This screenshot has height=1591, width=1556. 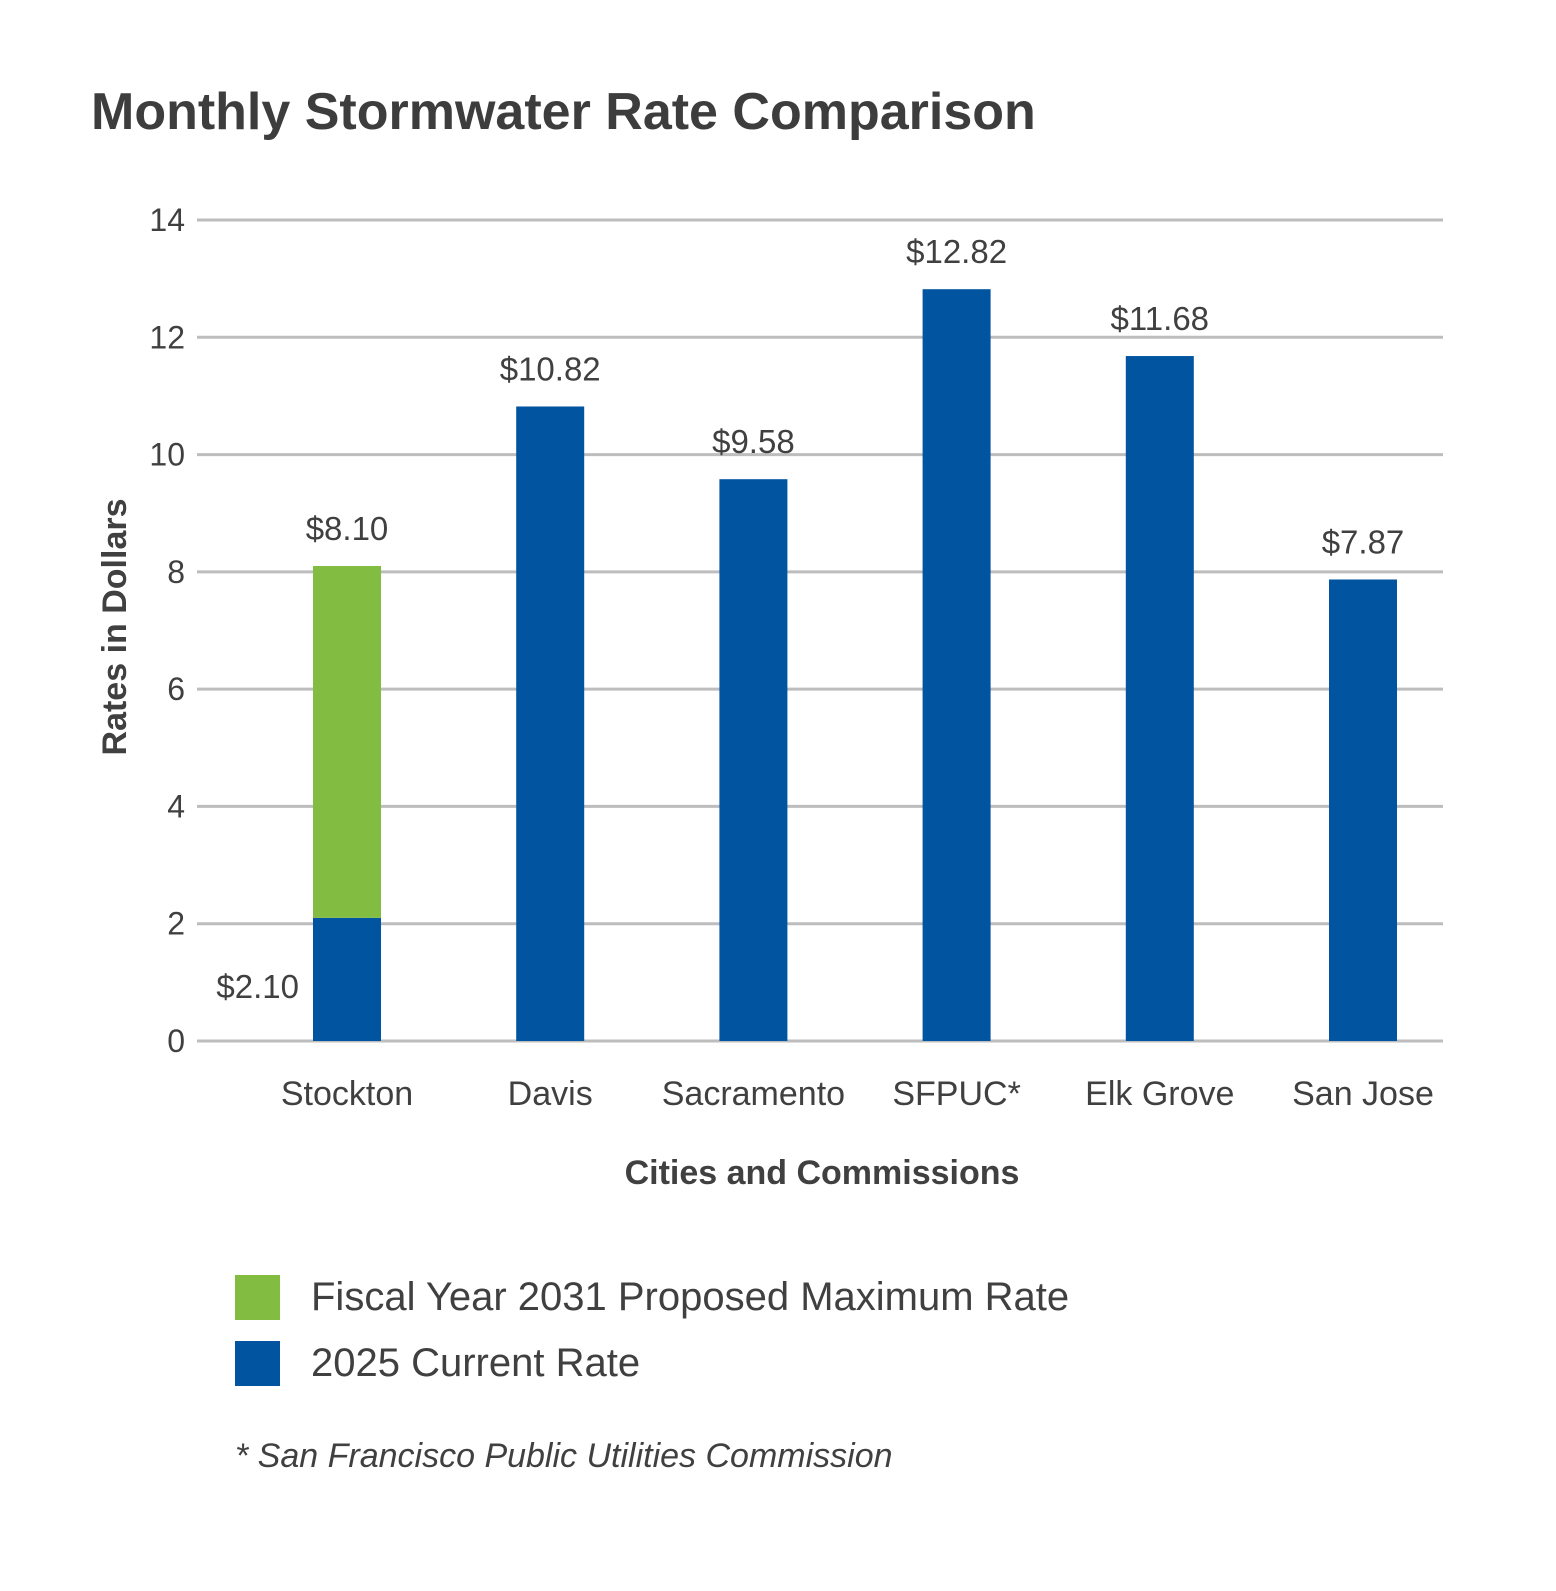 I want to click on y-tick-label: 12, so click(x=167, y=337).